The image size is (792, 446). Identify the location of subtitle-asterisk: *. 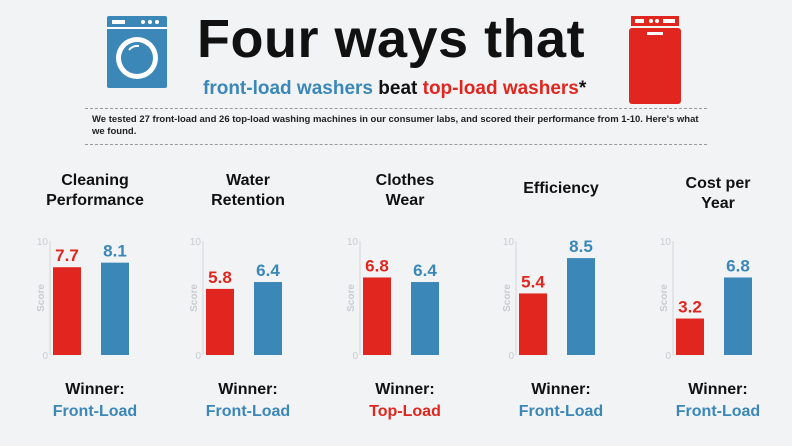
(582, 88).